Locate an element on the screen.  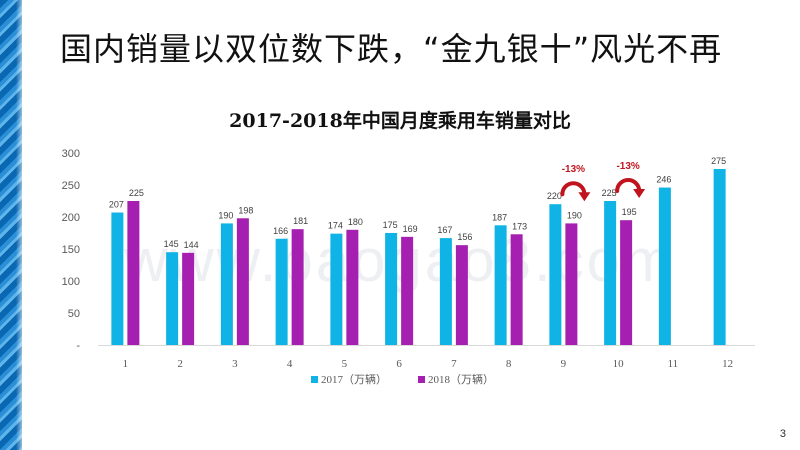
data-label-2017: 167 is located at coordinates (444, 230).